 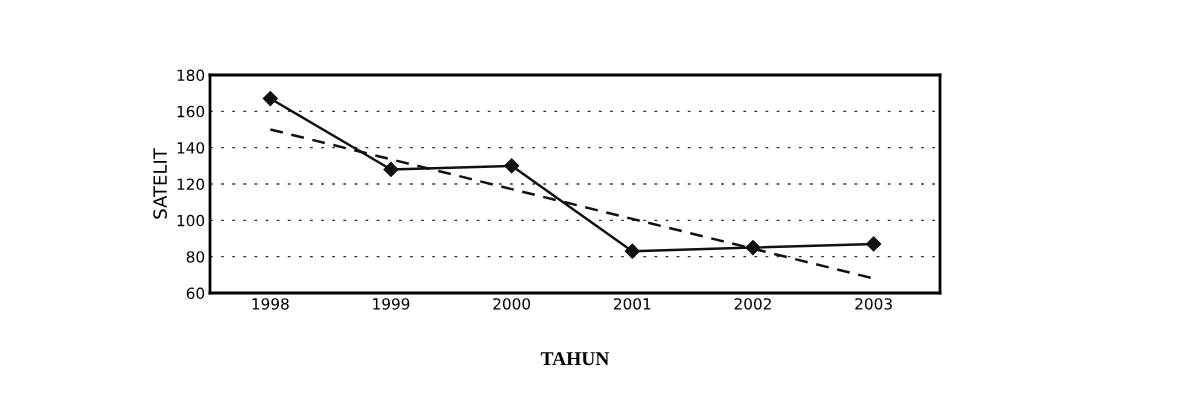 What do you see at coordinates (195, 293) in the screenshot?
I see `y-tick-label: 60` at bounding box center [195, 293].